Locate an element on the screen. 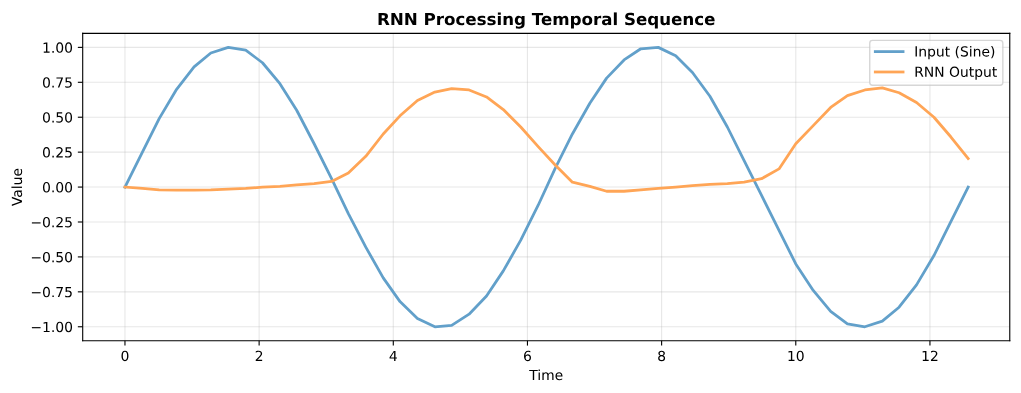 Image resolution: width=1021 pixels, height=393 pixels. y-tick-label: 1.00 is located at coordinates (58, 47).